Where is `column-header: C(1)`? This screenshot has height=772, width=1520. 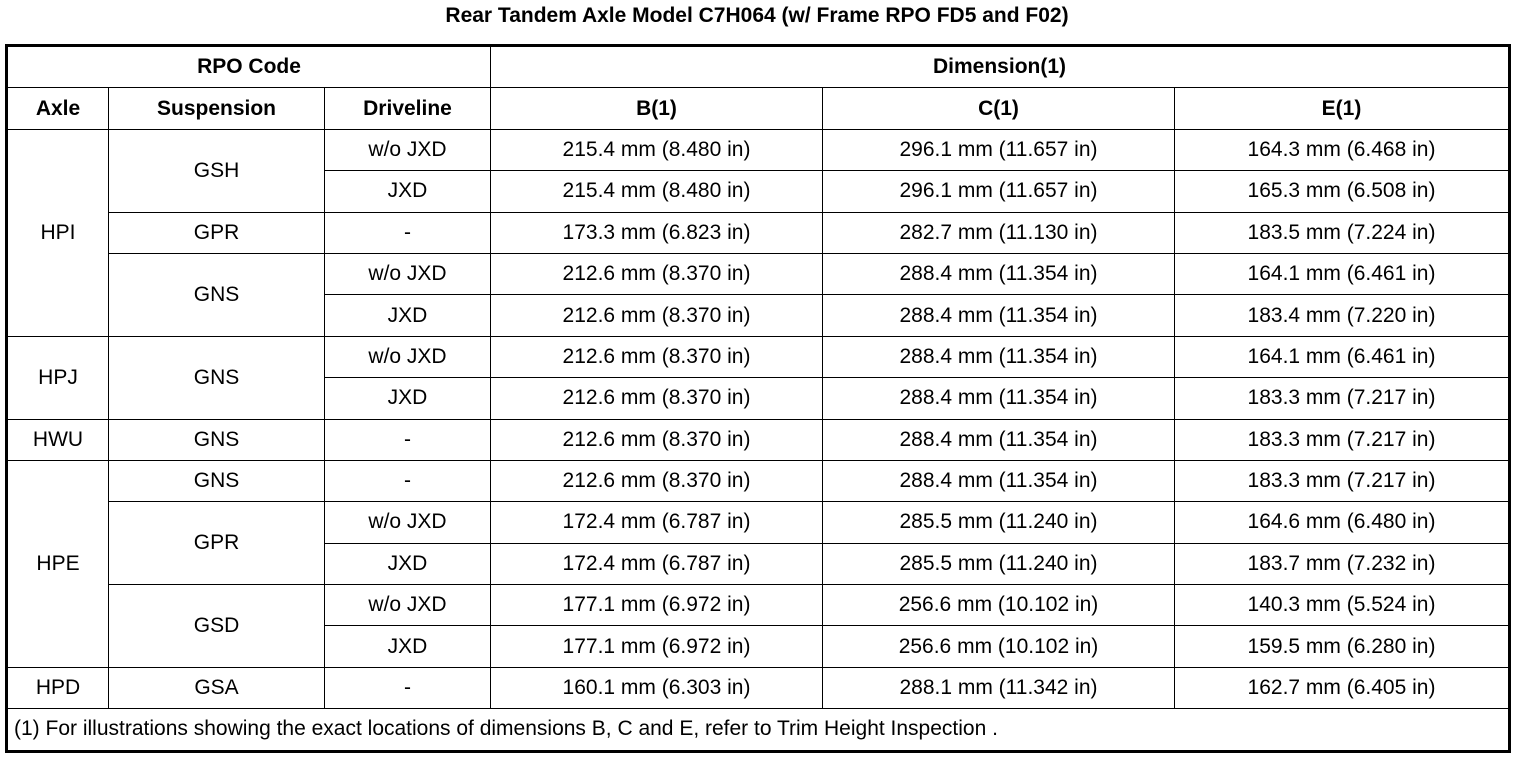 column-header: C(1) is located at coordinates (998, 108).